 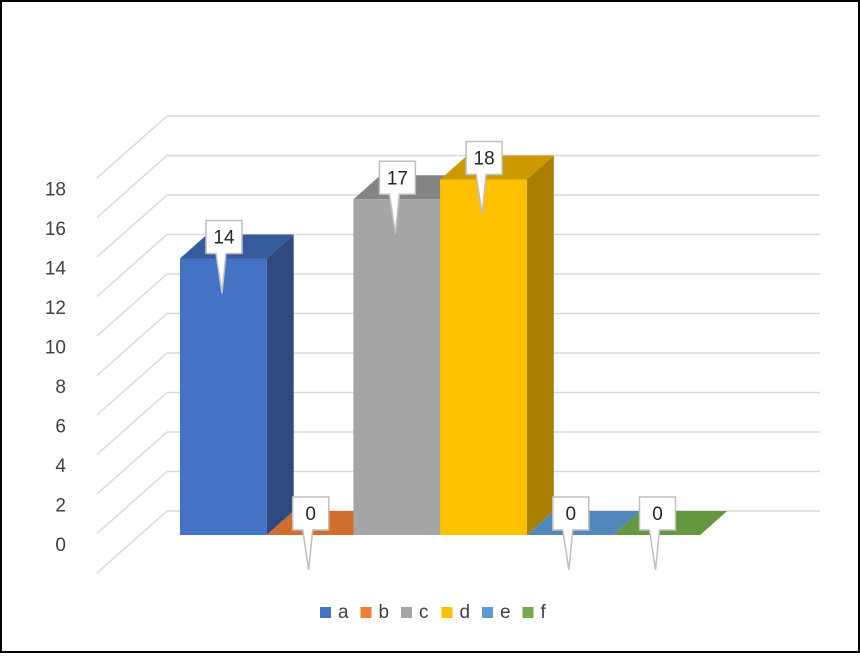 I want to click on legend-label: c, so click(x=424, y=612).